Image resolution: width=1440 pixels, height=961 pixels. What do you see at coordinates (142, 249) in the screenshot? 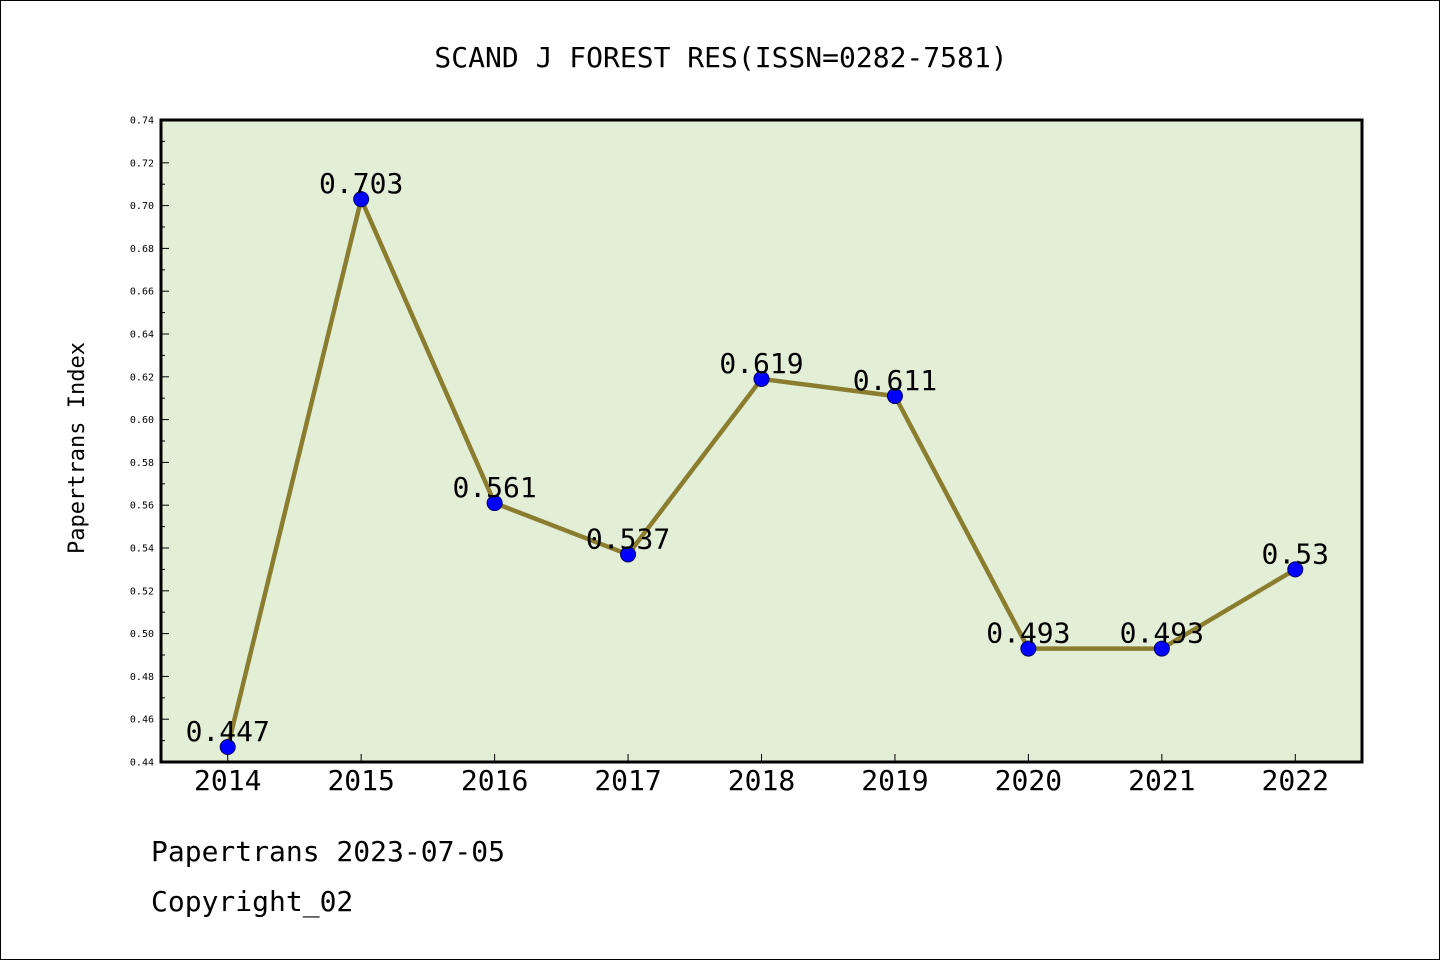
I see `y-tick-label: 0.68` at bounding box center [142, 249].